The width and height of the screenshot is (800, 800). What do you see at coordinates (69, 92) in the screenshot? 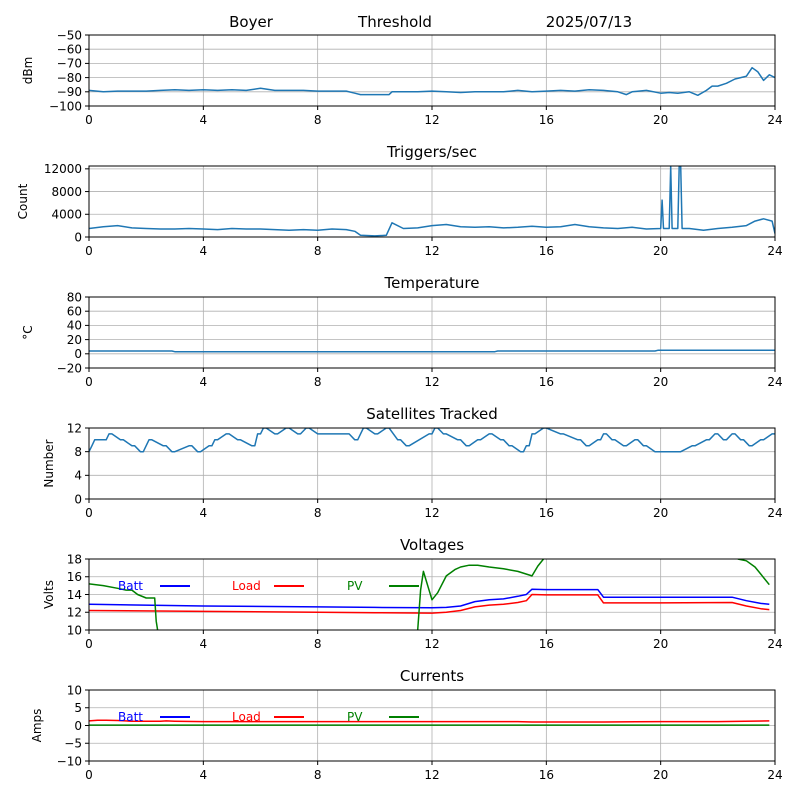
I see `y-tick-label: −90` at bounding box center [69, 92].